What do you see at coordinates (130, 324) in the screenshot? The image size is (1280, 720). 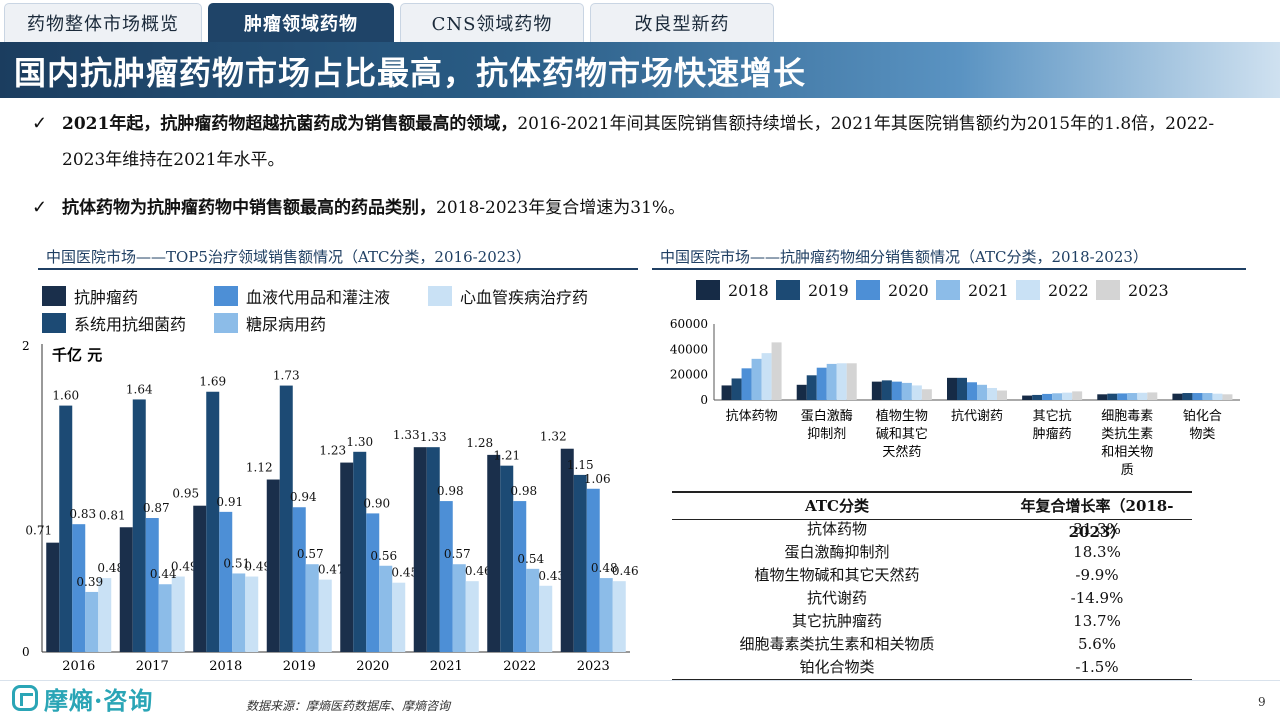 I see `legend-label: 系统用抗细菌药` at bounding box center [130, 324].